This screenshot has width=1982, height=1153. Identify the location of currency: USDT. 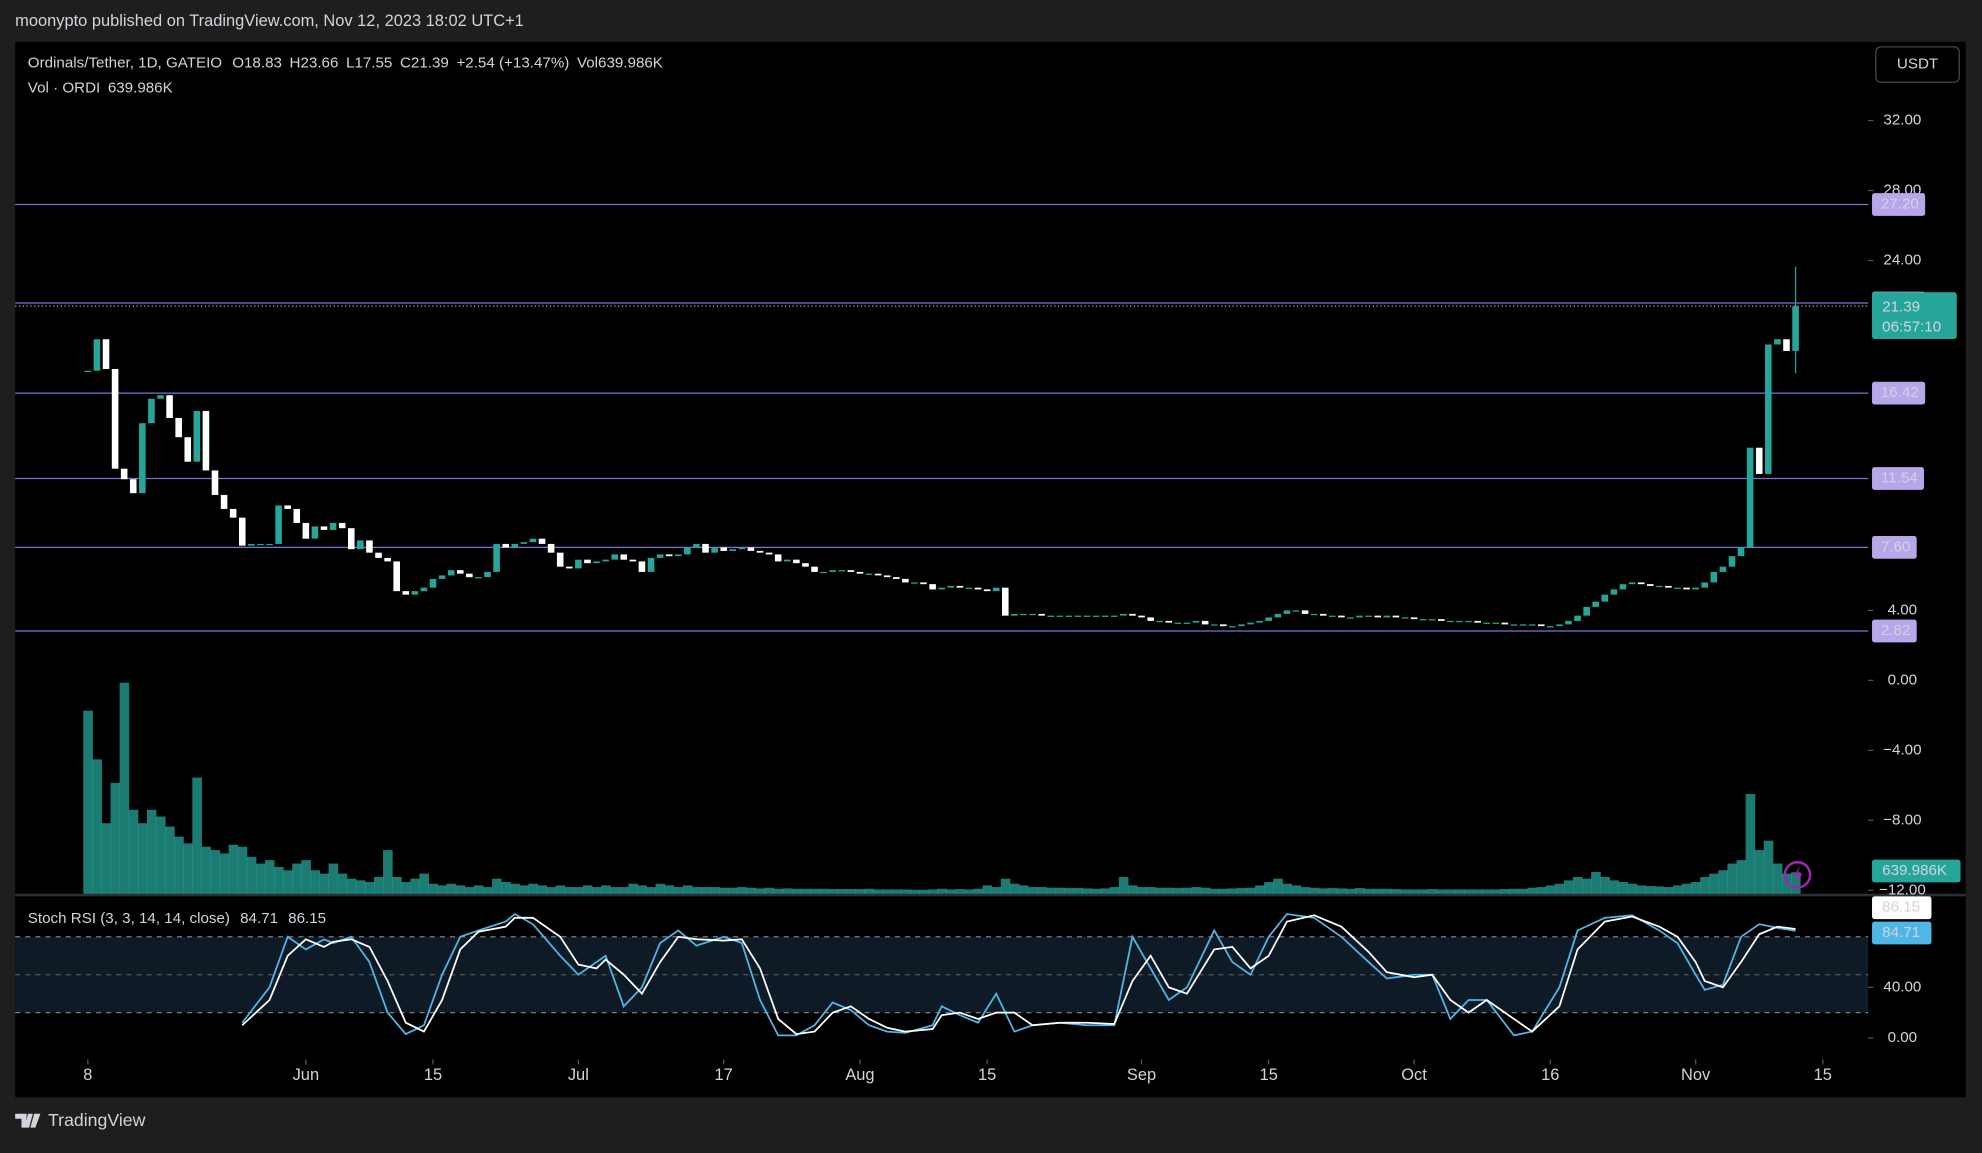
(1917, 64).